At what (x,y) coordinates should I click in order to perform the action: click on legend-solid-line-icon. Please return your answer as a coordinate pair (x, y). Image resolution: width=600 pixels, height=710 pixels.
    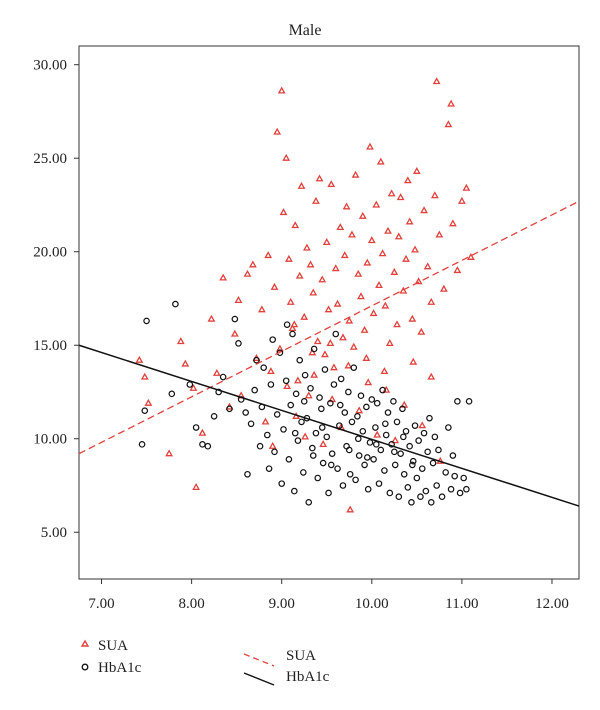
    Looking at the image, I should click on (259, 679).